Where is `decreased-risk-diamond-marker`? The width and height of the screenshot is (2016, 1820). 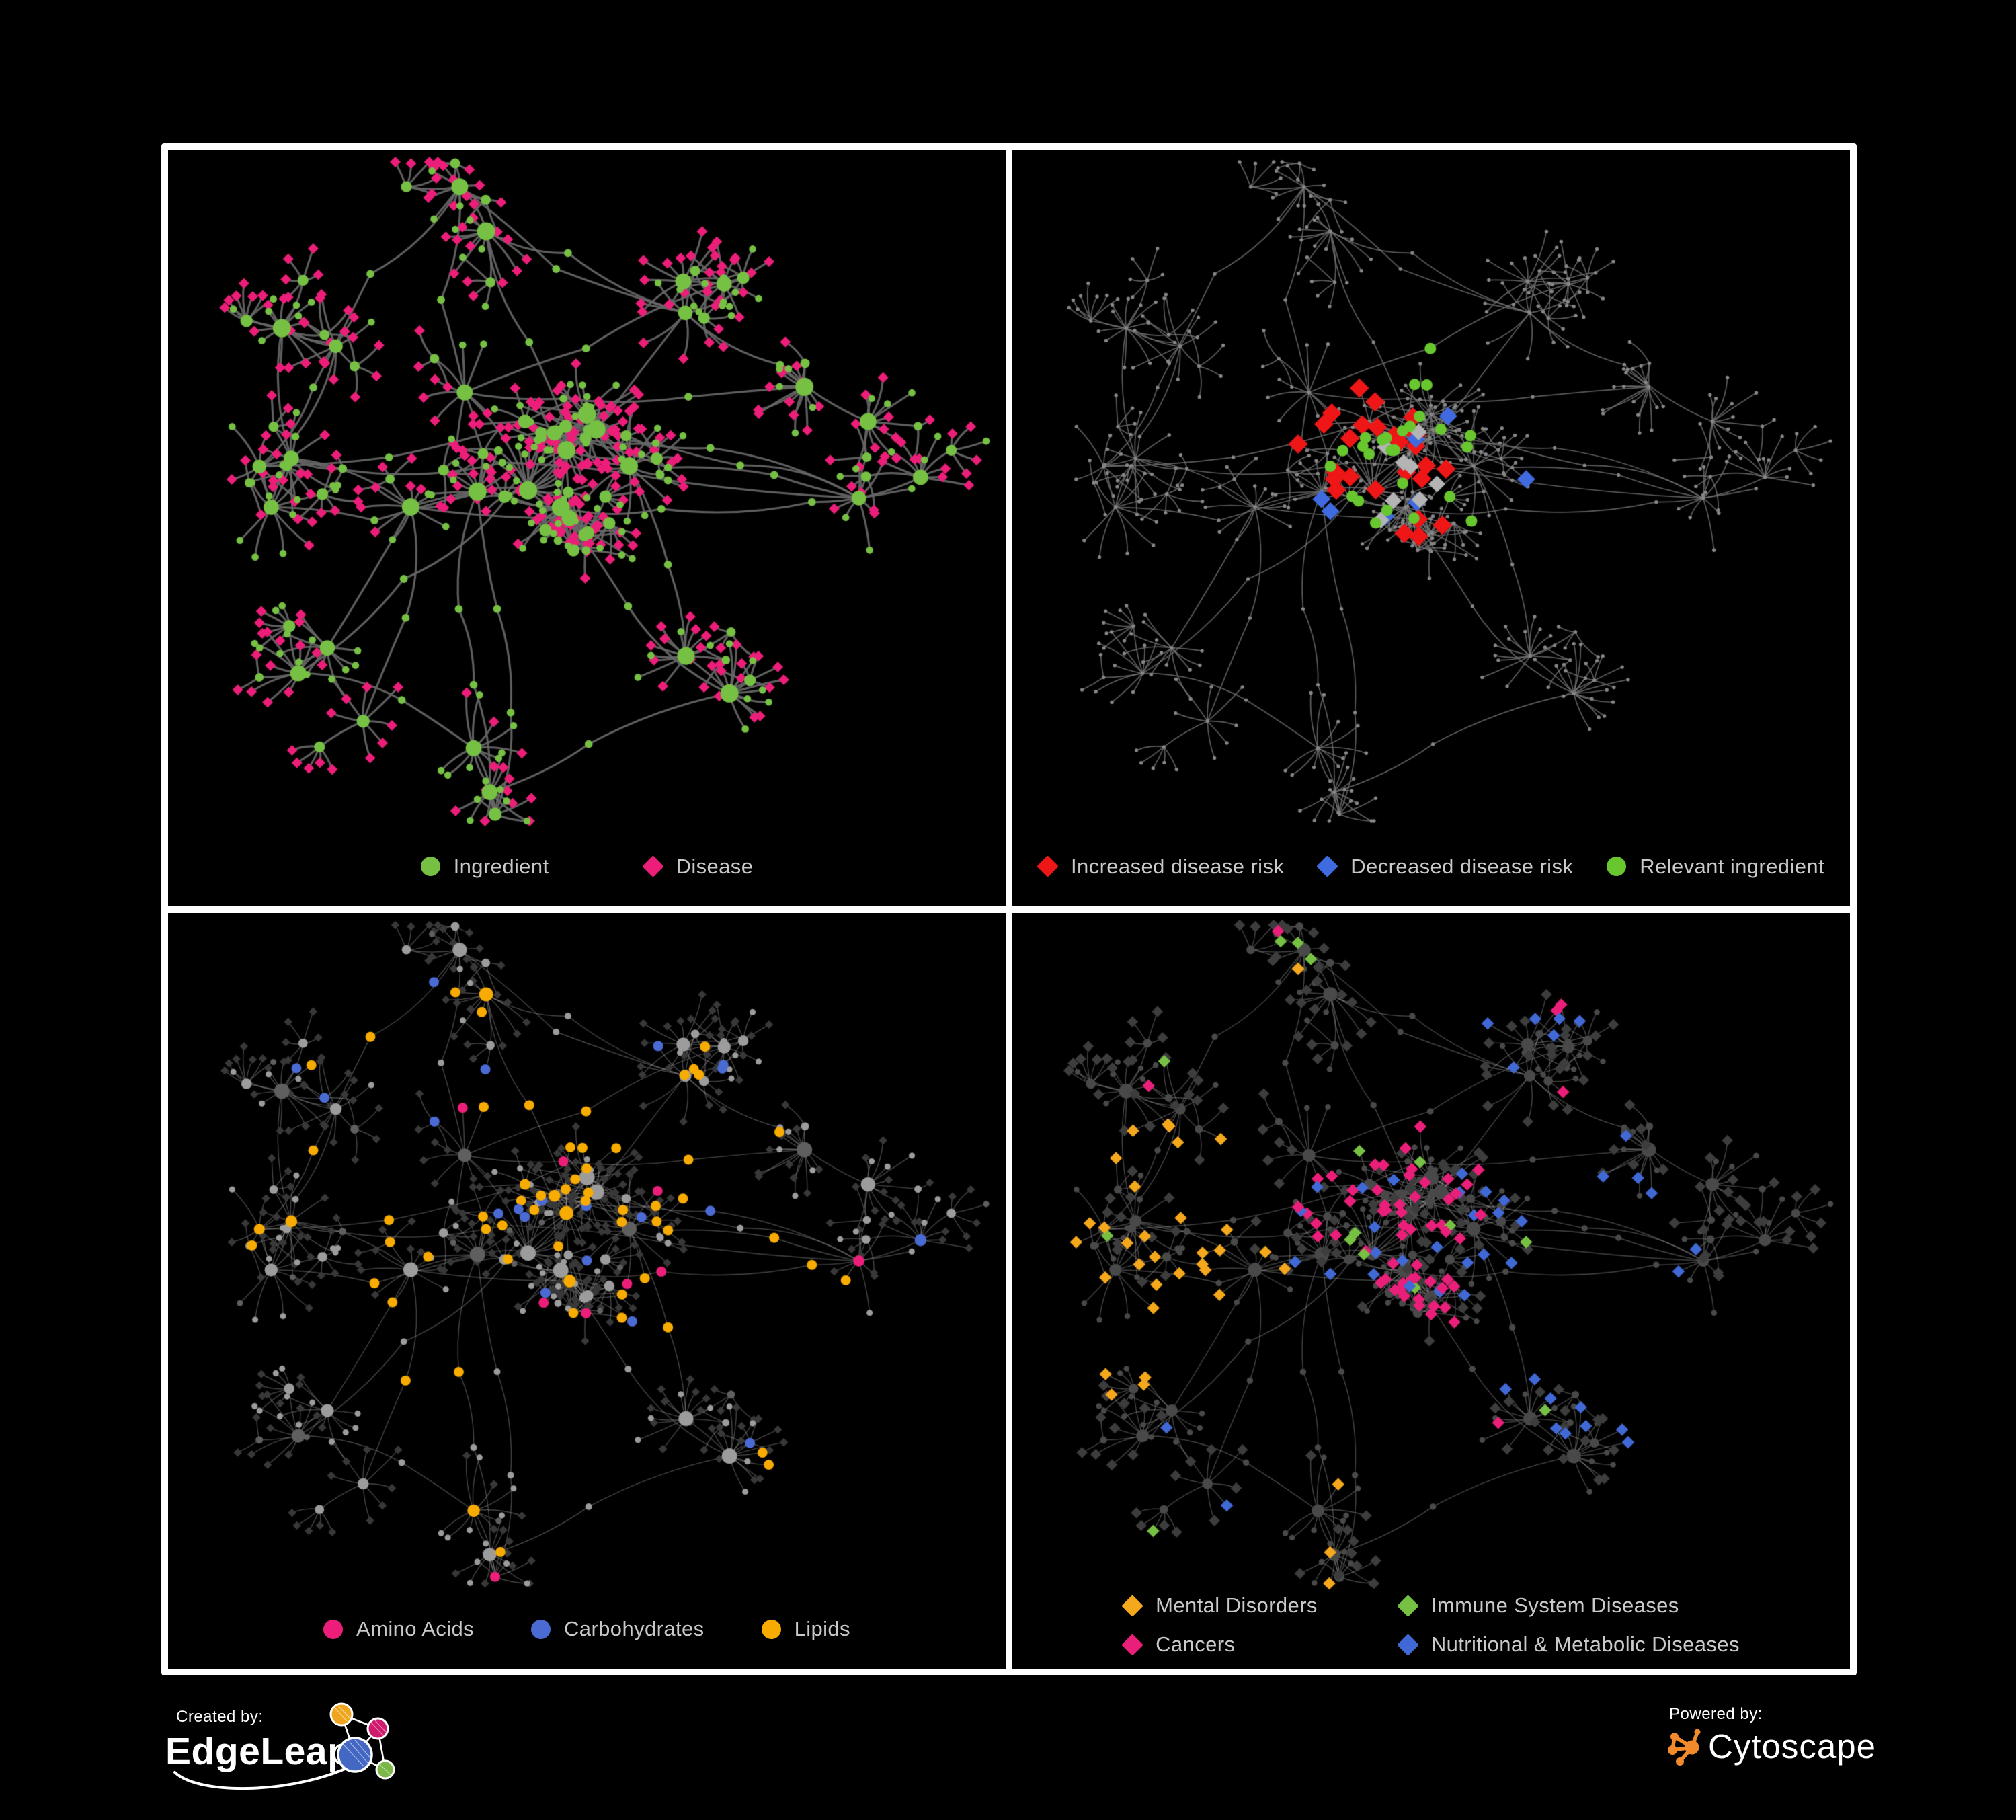
decreased-risk-diamond-marker is located at coordinates (1327, 866).